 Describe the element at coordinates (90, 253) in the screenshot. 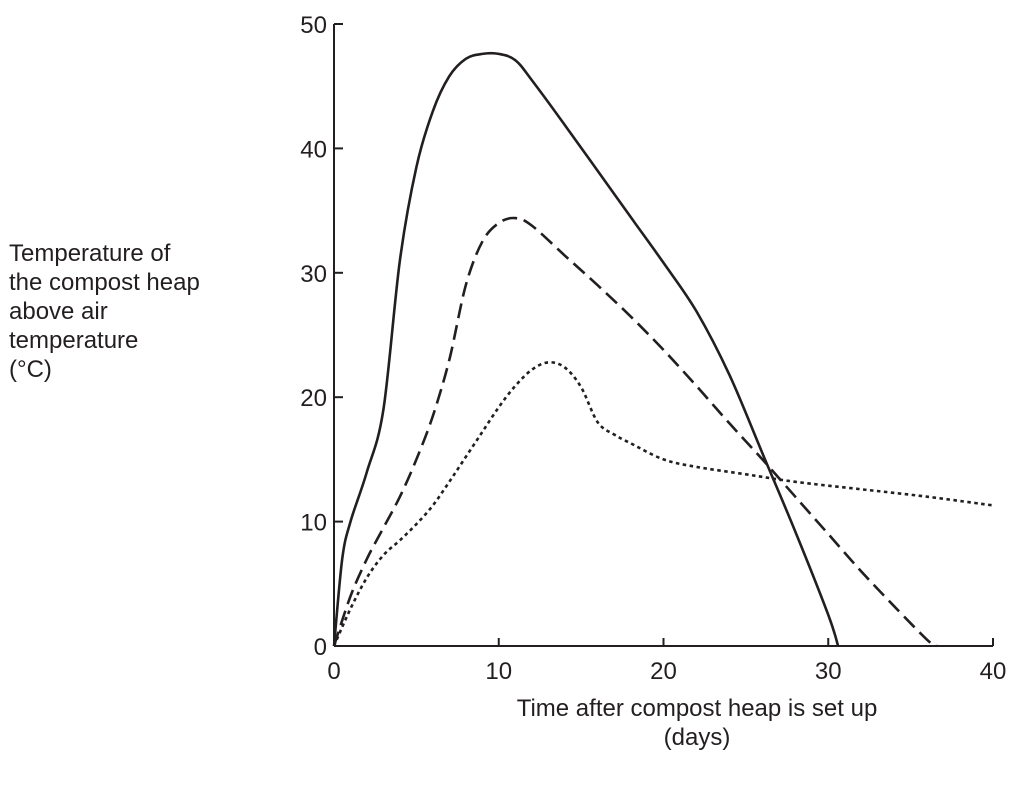

I see `y-axis-label-line: Temperature of` at that location.